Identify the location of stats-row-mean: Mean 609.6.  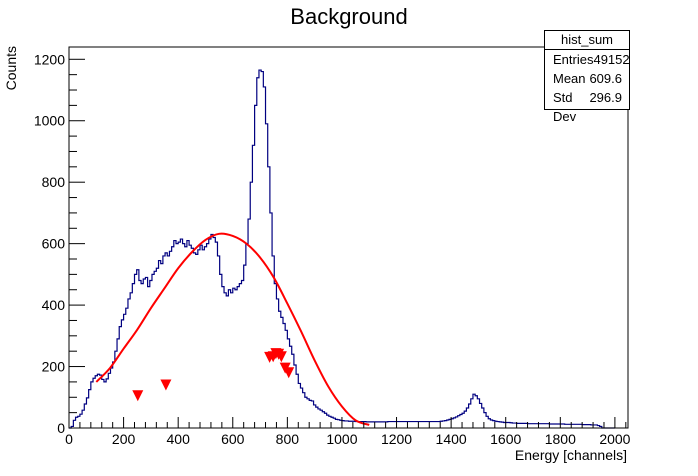
(587, 78).